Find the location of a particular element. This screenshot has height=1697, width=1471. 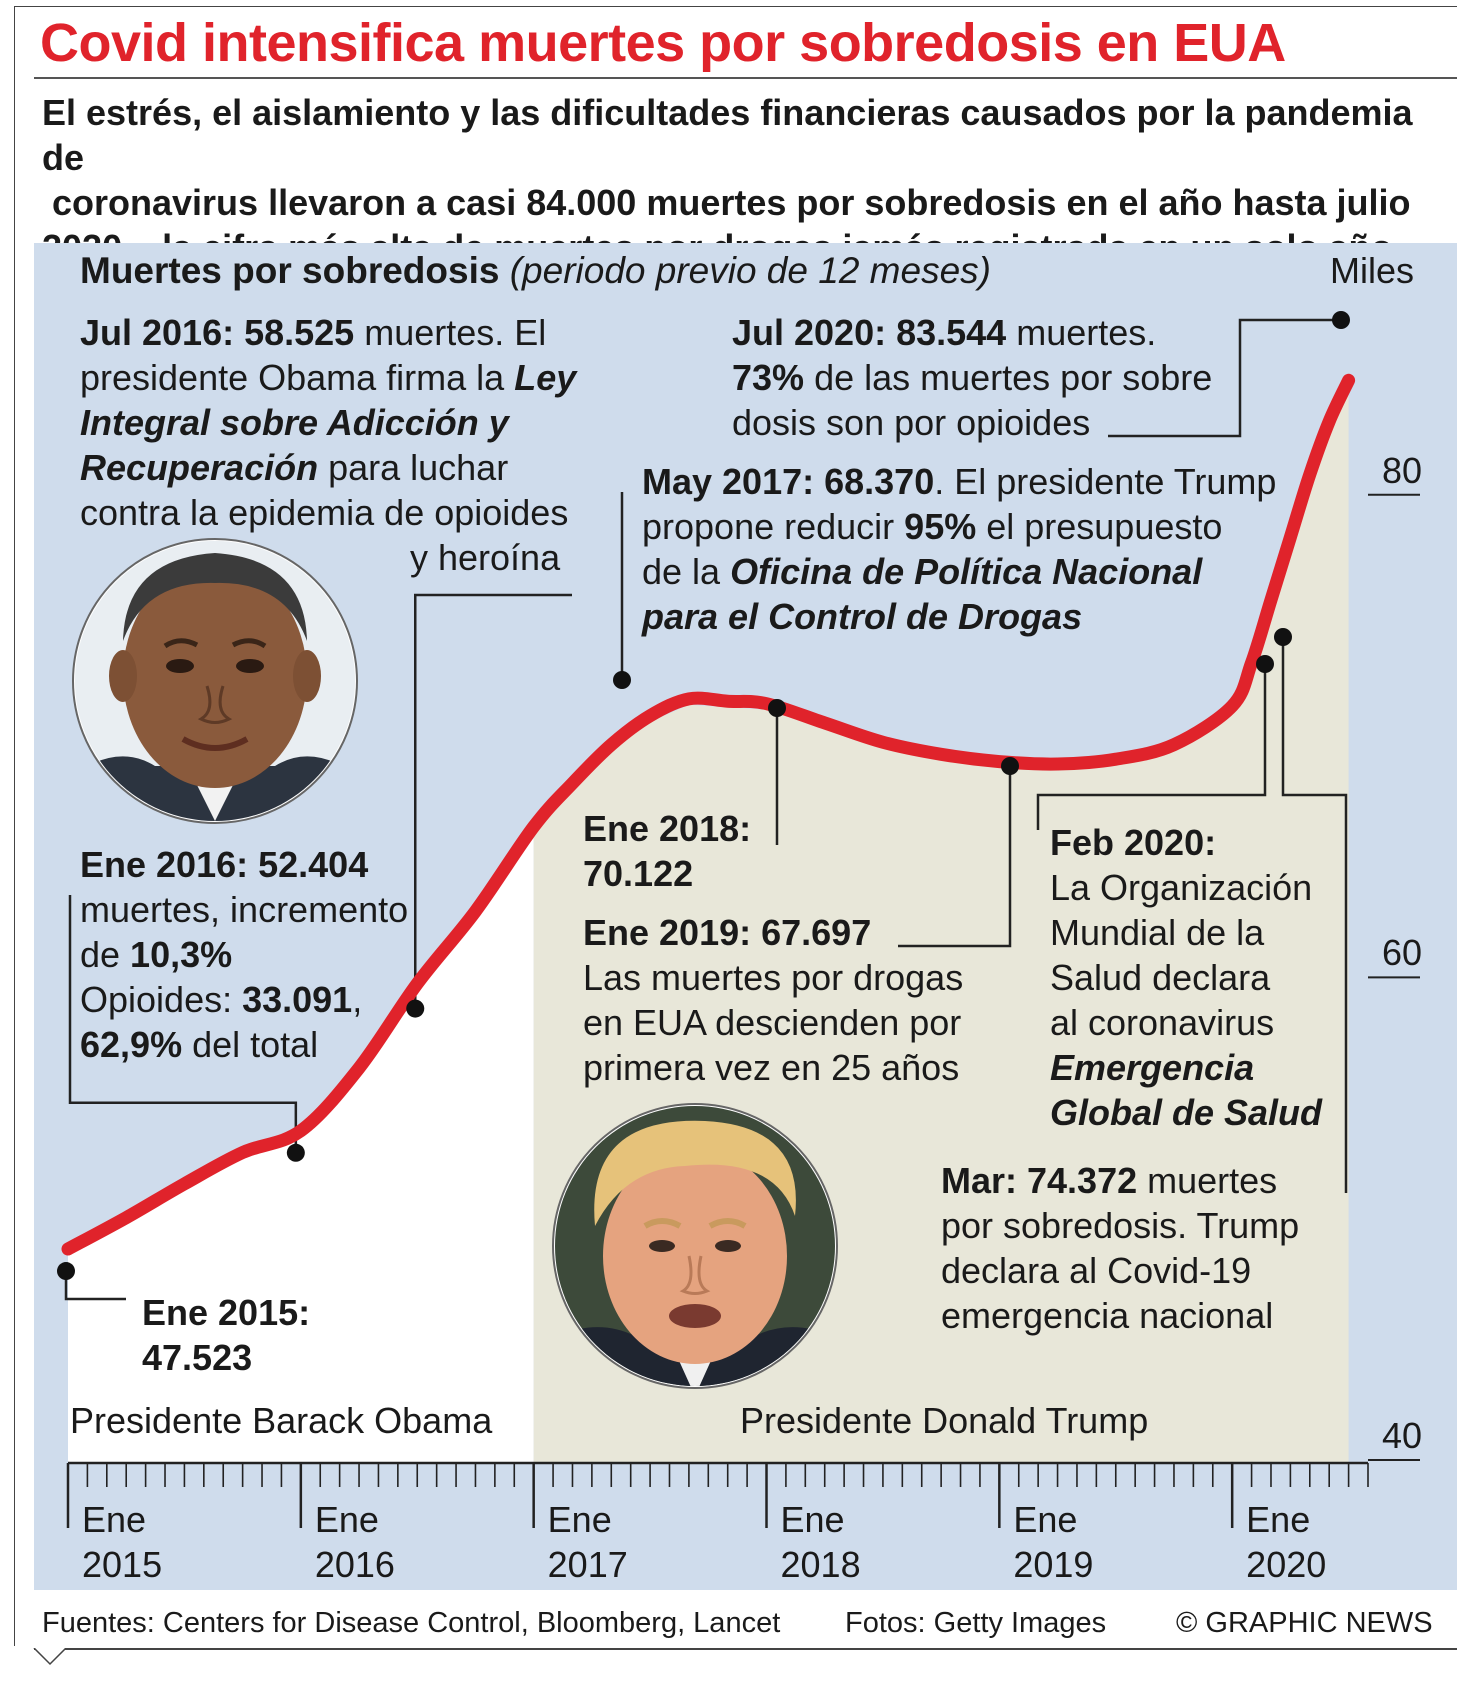

annotation-text: contra la epidemia de opioides is located at coordinates (324, 512).